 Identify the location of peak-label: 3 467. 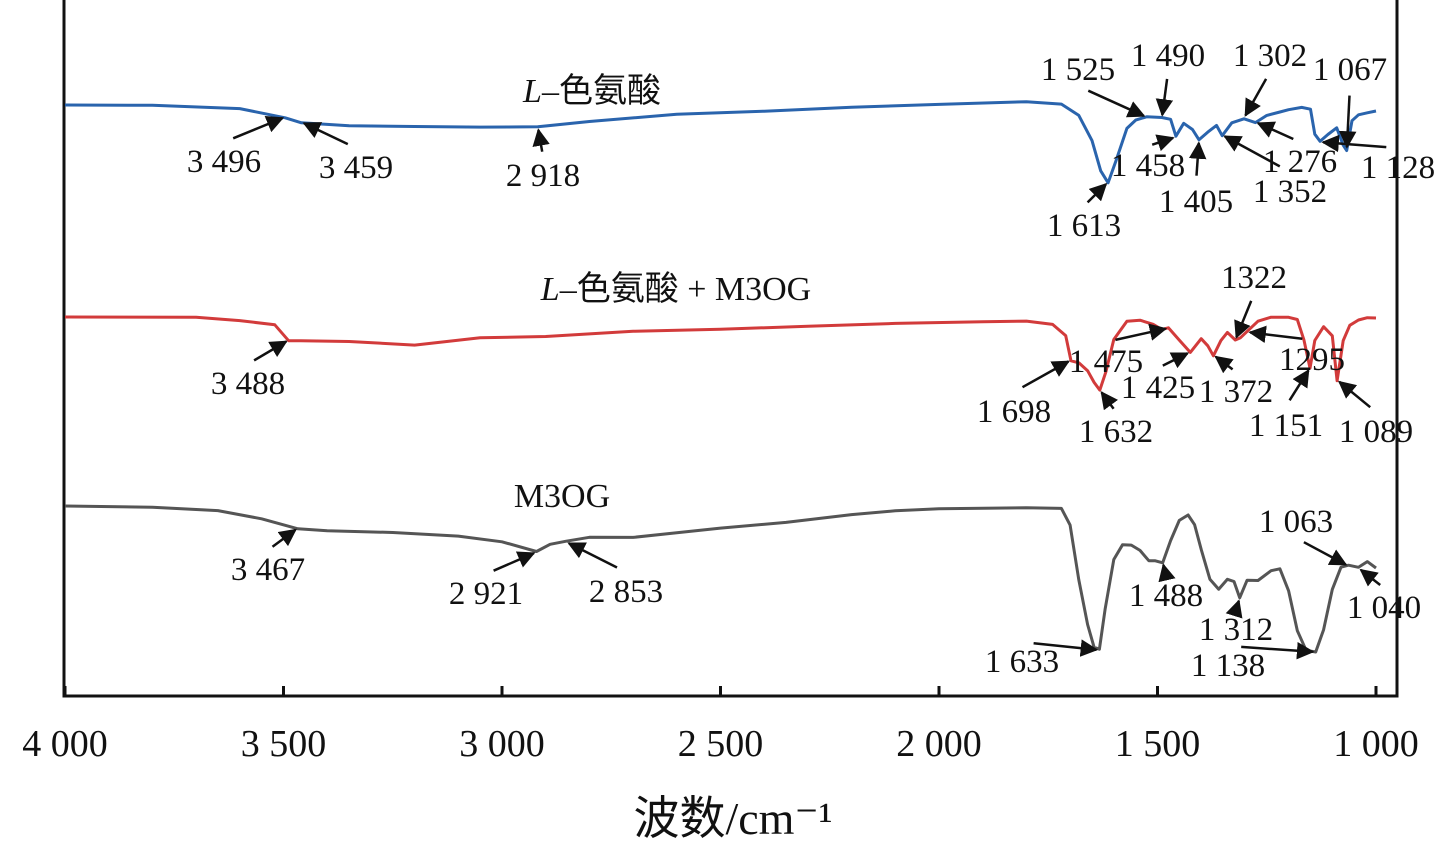
(268, 570).